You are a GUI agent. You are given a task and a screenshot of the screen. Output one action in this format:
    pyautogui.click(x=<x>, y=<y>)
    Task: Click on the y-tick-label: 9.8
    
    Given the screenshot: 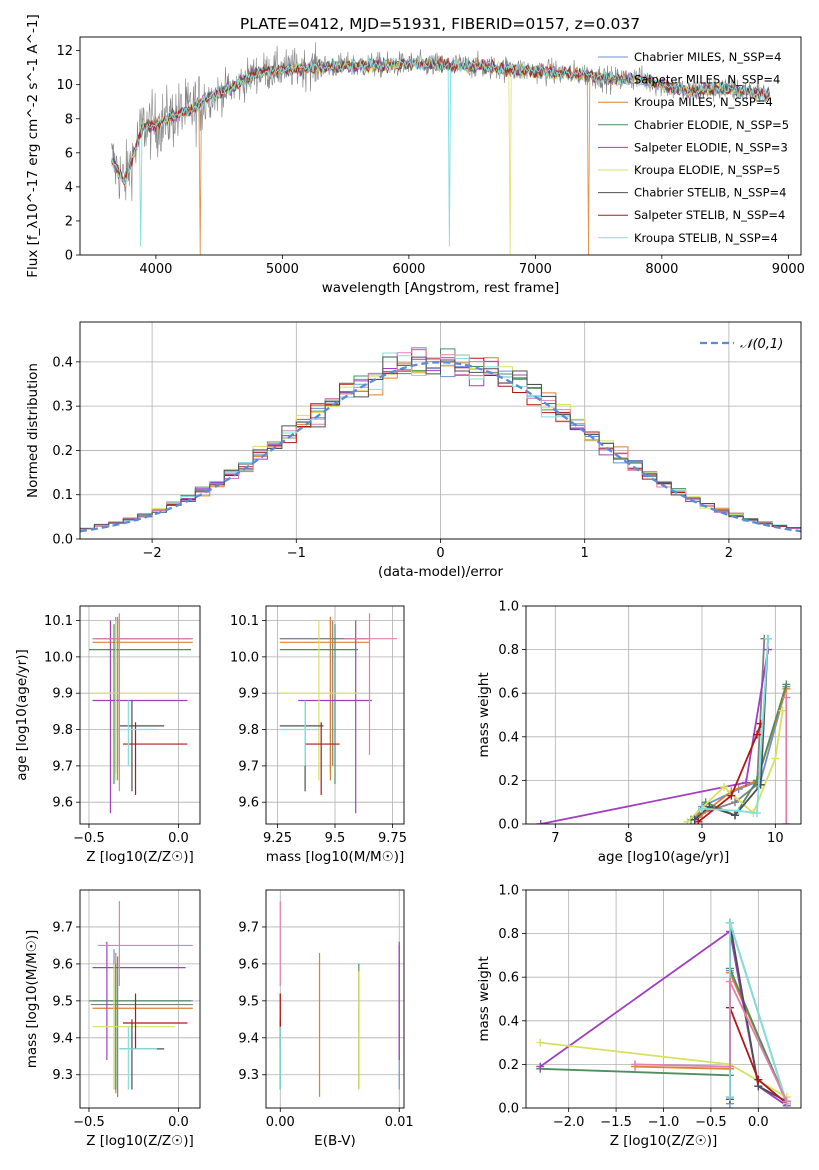 What is the action you would take?
    pyautogui.click(x=248, y=730)
    